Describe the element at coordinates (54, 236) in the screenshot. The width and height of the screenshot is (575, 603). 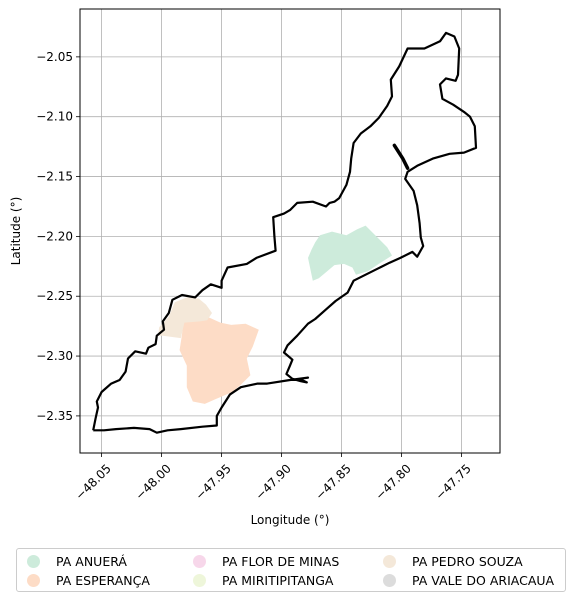
I see `y-tick-label: −2.20` at that location.